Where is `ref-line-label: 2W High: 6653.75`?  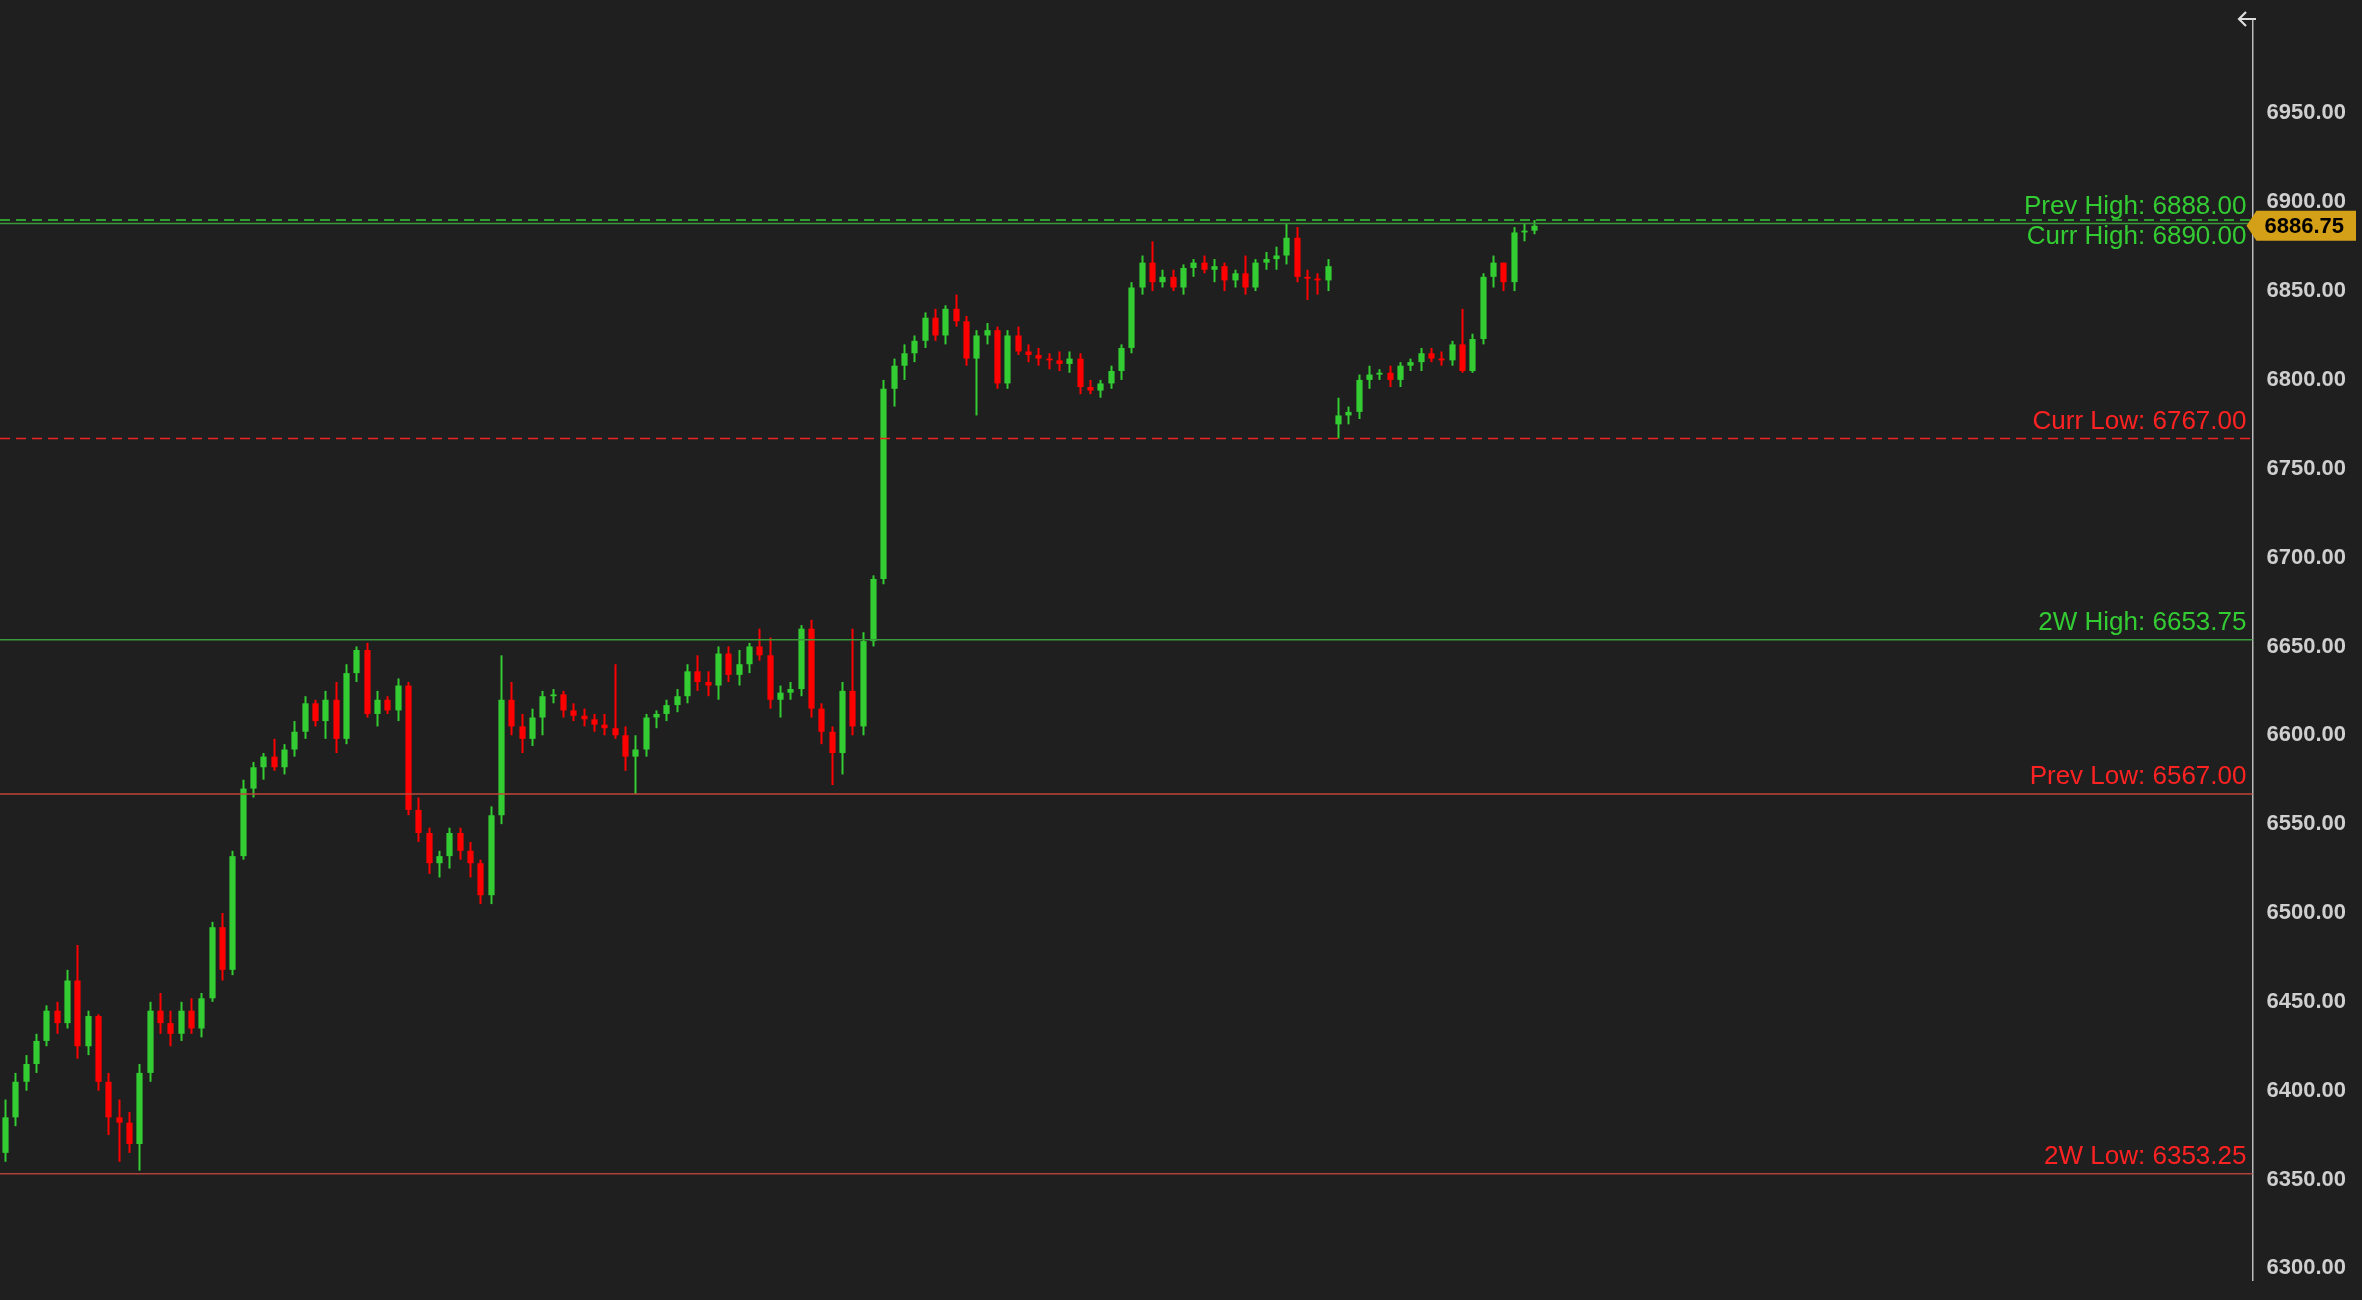 ref-line-label: 2W High: 6653.75 is located at coordinates (2142, 620).